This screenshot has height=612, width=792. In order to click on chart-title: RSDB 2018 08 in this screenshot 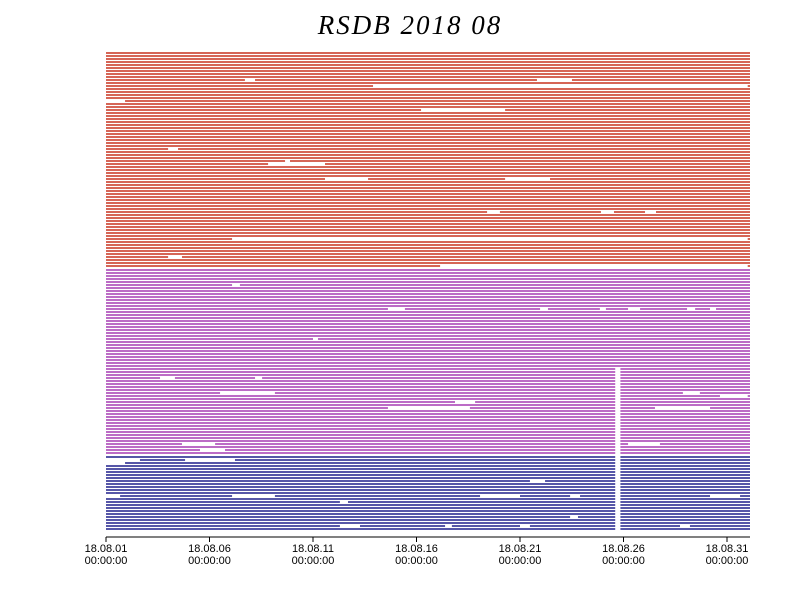, I will do `click(409, 25)`.